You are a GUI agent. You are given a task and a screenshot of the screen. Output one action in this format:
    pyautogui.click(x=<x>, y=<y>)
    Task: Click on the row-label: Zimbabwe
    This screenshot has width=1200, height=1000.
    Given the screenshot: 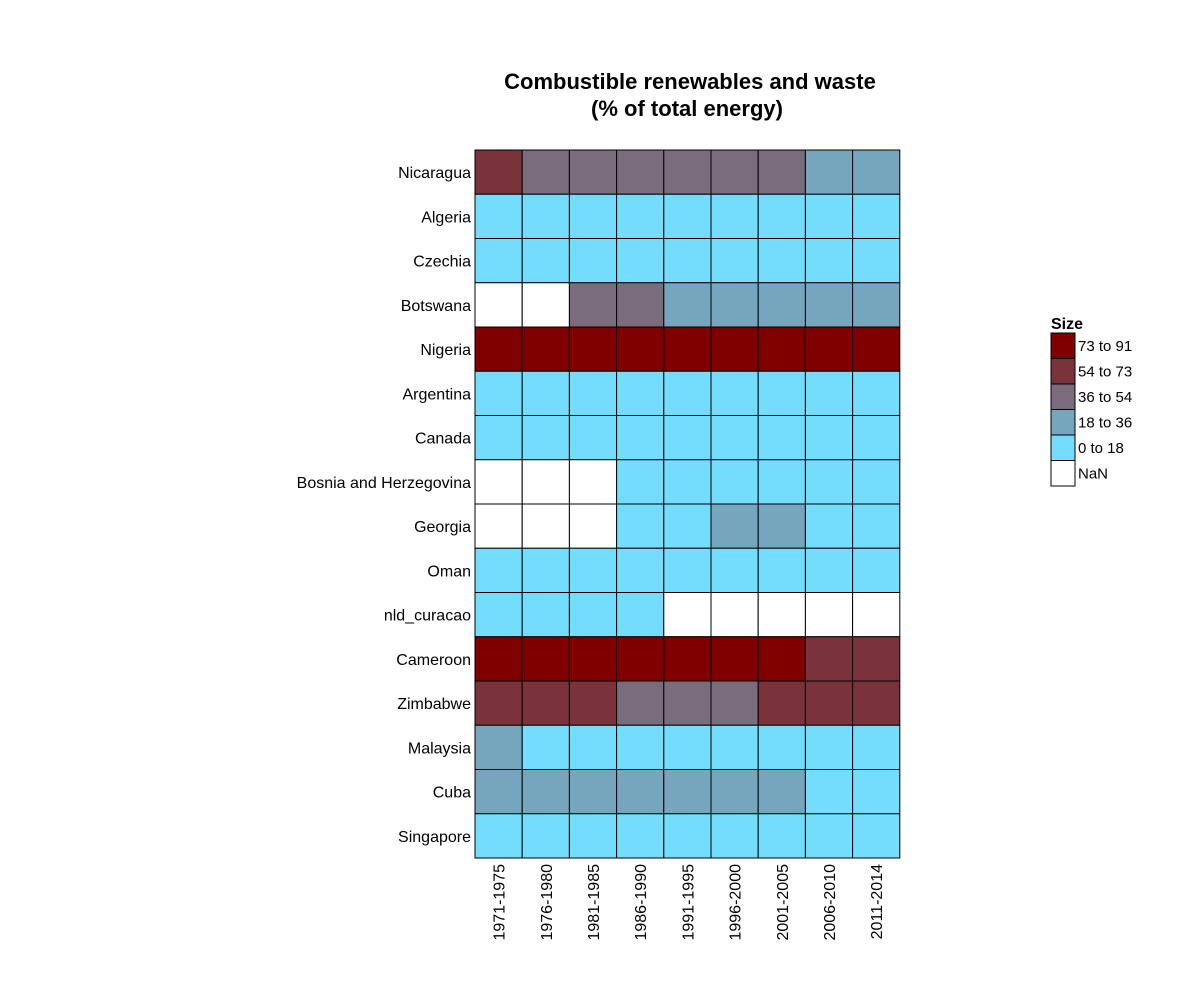 What is the action you would take?
    pyautogui.click(x=434, y=704)
    